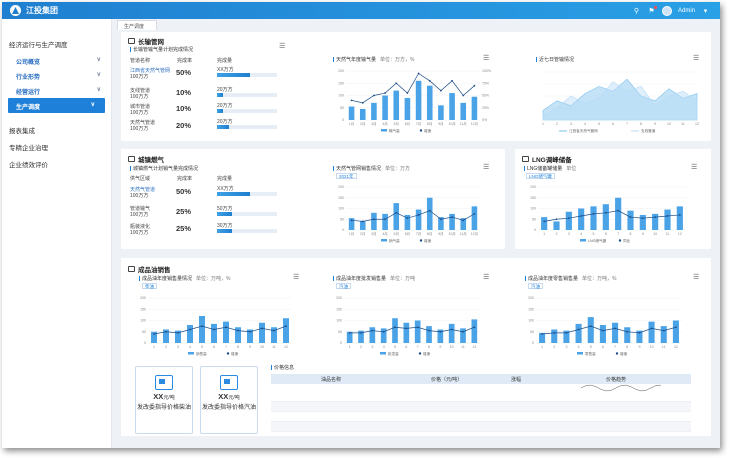 The width and height of the screenshot is (732, 458). What do you see at coordinates (705, 11) in the screenshot?
I see `chevron-down-icon: ▾` at bounding box center [705, 11].